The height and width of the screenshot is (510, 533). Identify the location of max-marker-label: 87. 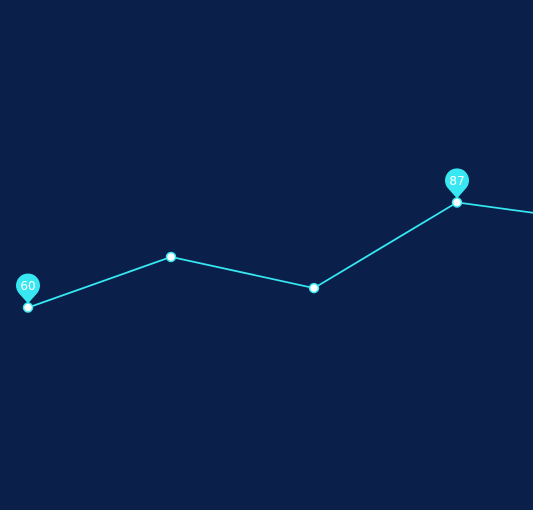
(456, 181).